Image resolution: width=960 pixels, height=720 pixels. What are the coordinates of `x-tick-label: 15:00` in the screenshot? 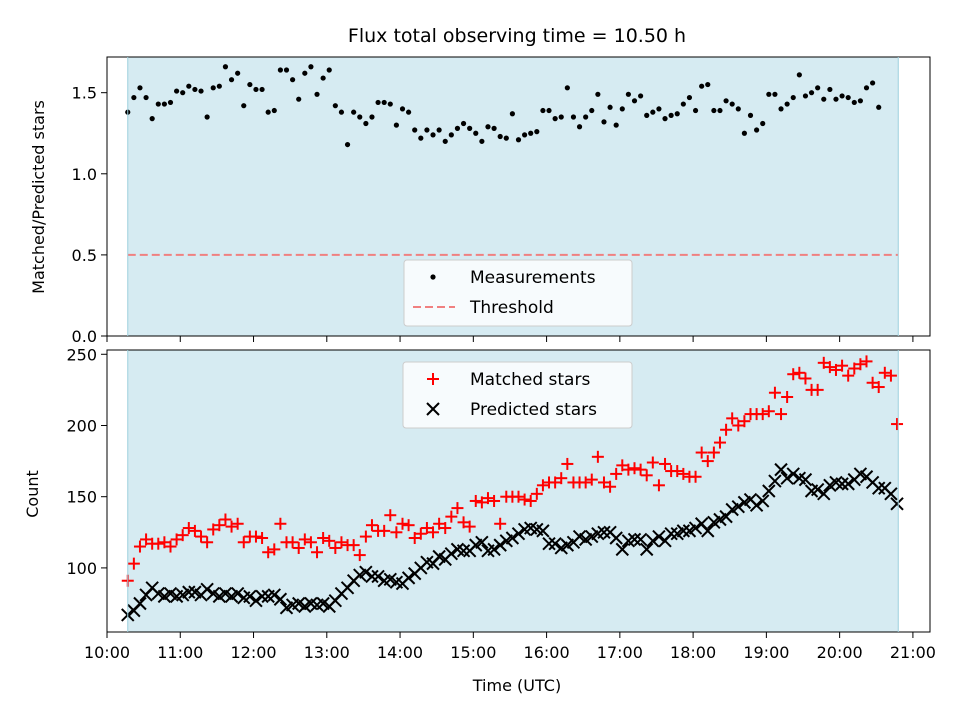 It's located at (473, 652).